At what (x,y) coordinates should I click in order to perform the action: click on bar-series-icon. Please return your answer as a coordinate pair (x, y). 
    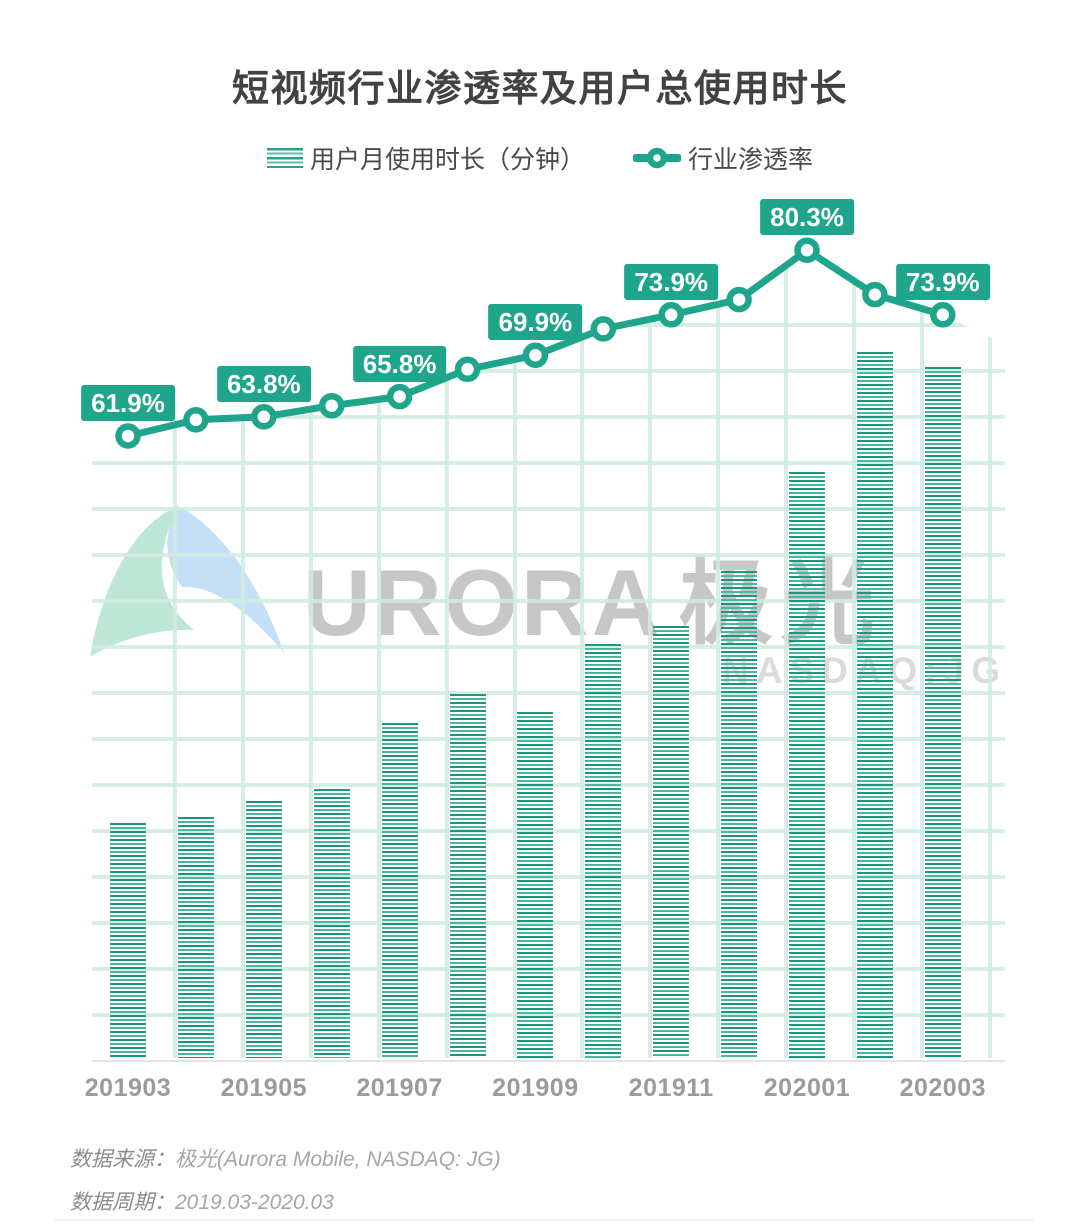
    Looking at the image, I should click on (284, 158).